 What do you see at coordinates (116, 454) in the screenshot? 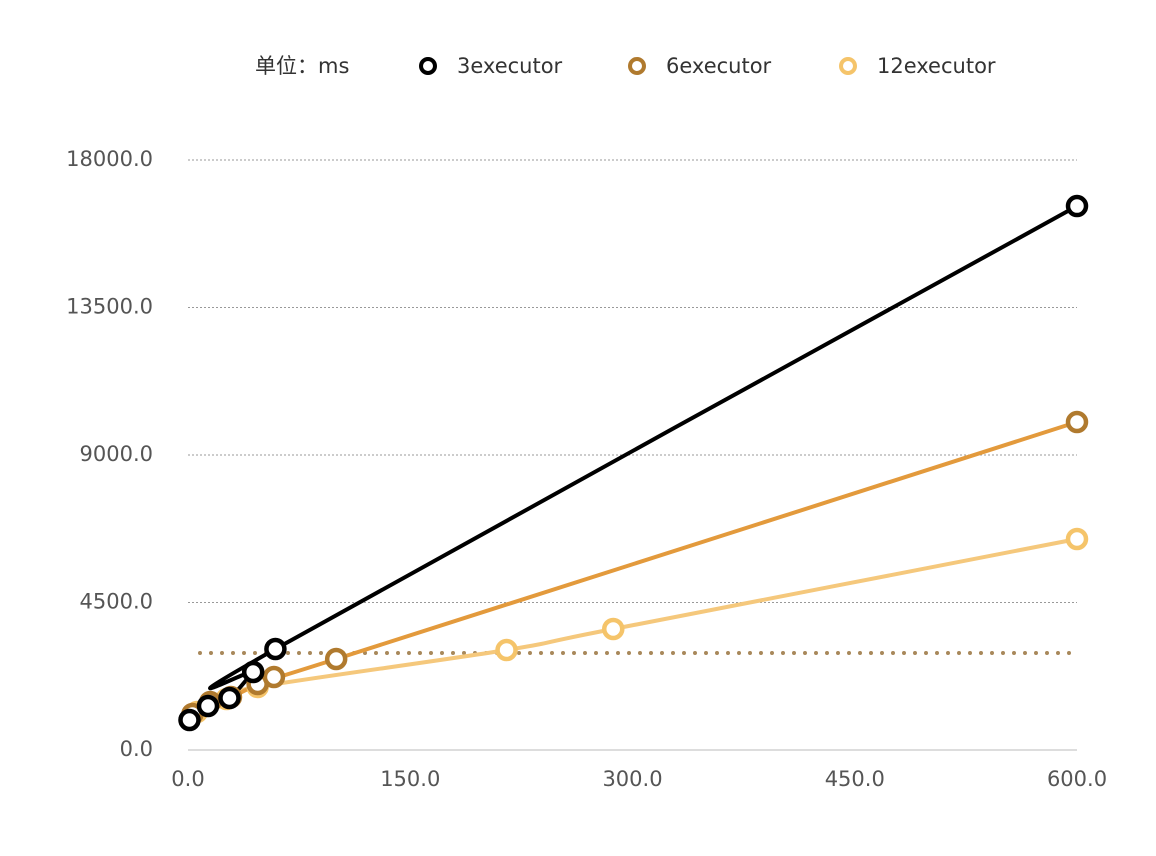
I see `y-tick-label: 9000.0` at bounding box center [116, 454].